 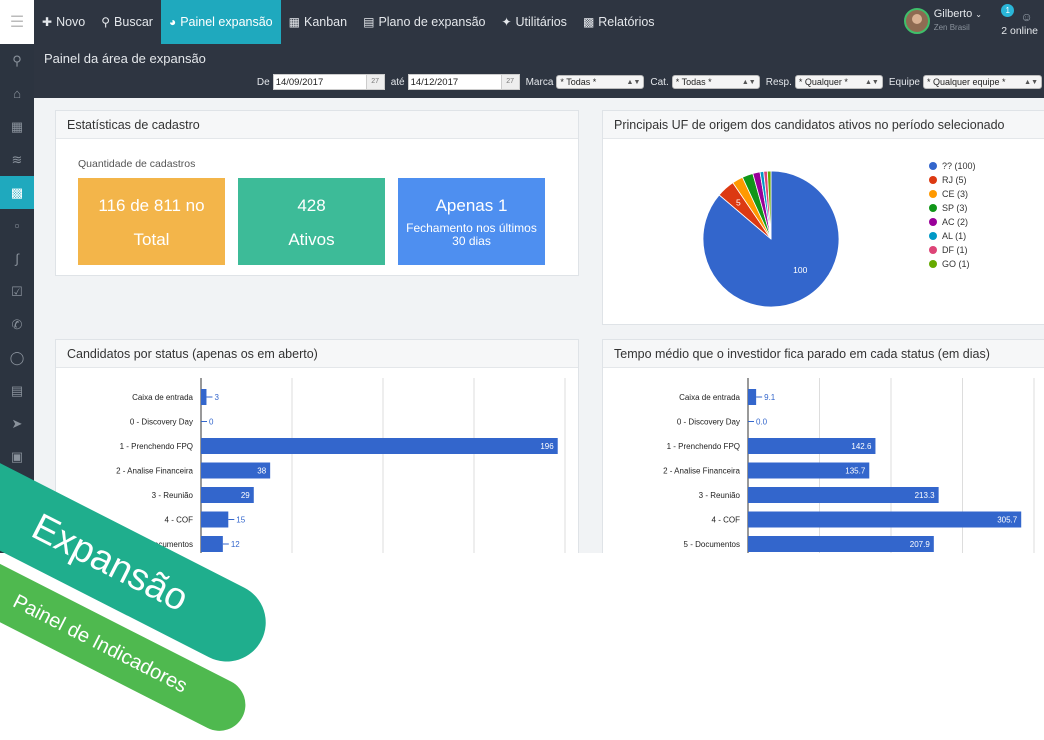 I want to click on sidebar-document-icon: ▫, so click(x=17, y=225).